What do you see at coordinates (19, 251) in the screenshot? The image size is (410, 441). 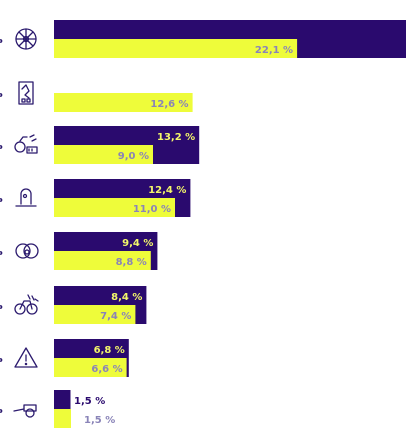 I see `person-face-icon` at bounding box center [19, 251].